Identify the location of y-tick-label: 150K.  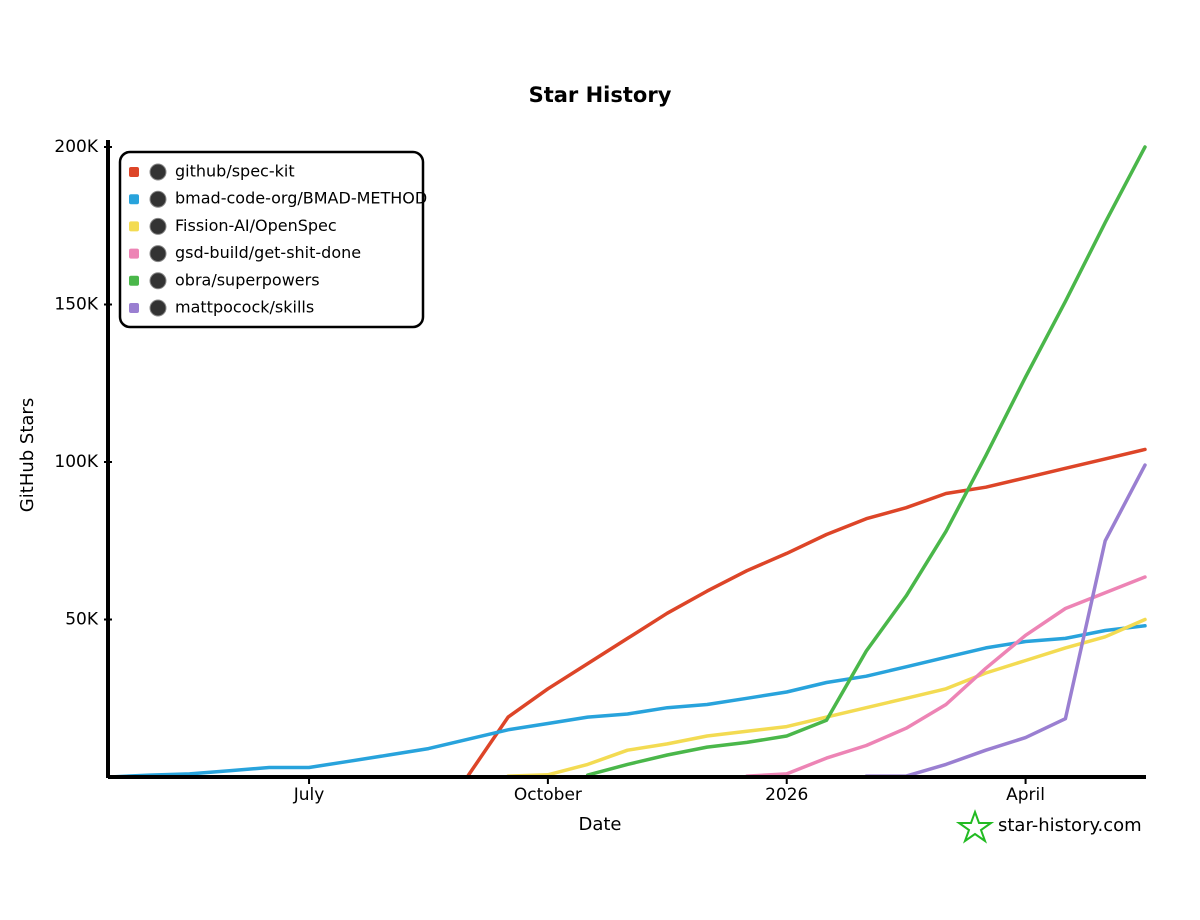
(76, 305).